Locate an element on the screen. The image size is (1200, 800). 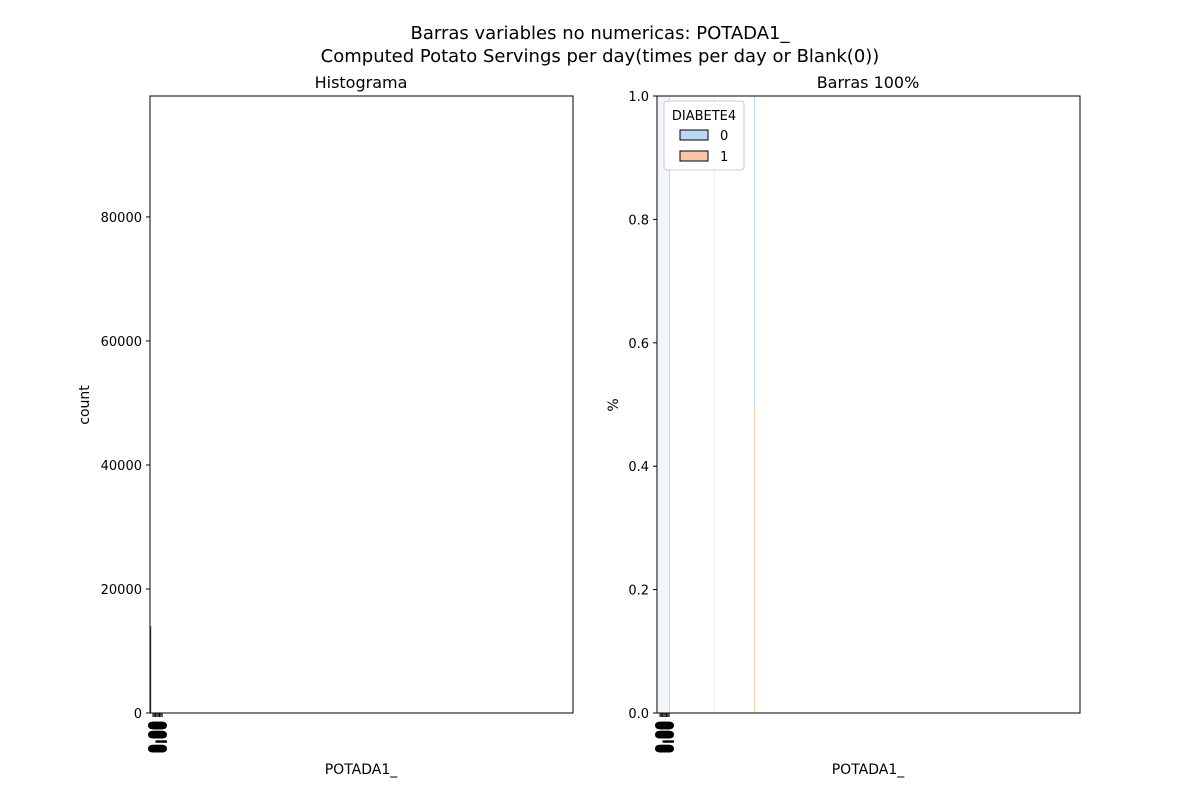
percent-bar-y-label: % is located at coordinates (614, 404).